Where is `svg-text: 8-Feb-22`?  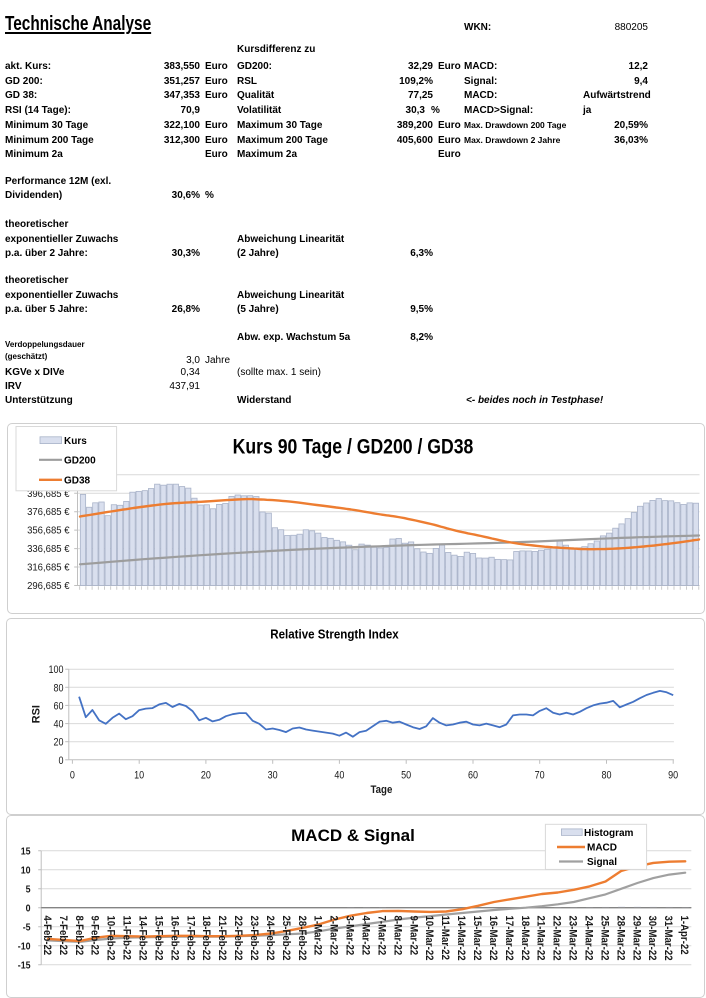 svg-text: 8-Feb-22 is located at coordinates (79, 936).